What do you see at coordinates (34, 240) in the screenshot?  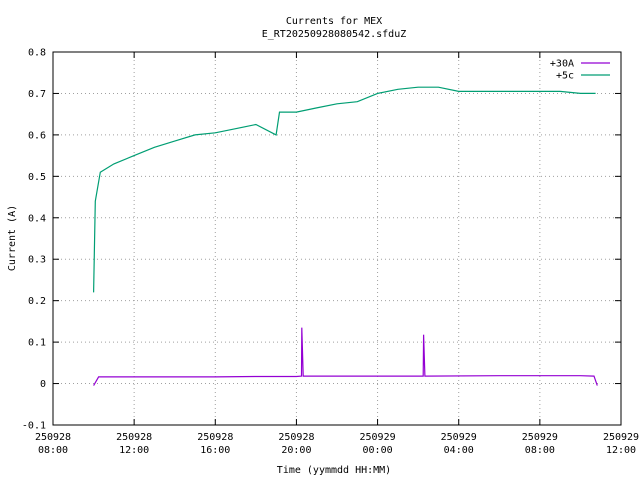 I see `y-tick-labels: -0.1 0 0.1 0.2 0.3 0.4 0.5 0.6 0.7 0.8` at bounding box center [34, 240].